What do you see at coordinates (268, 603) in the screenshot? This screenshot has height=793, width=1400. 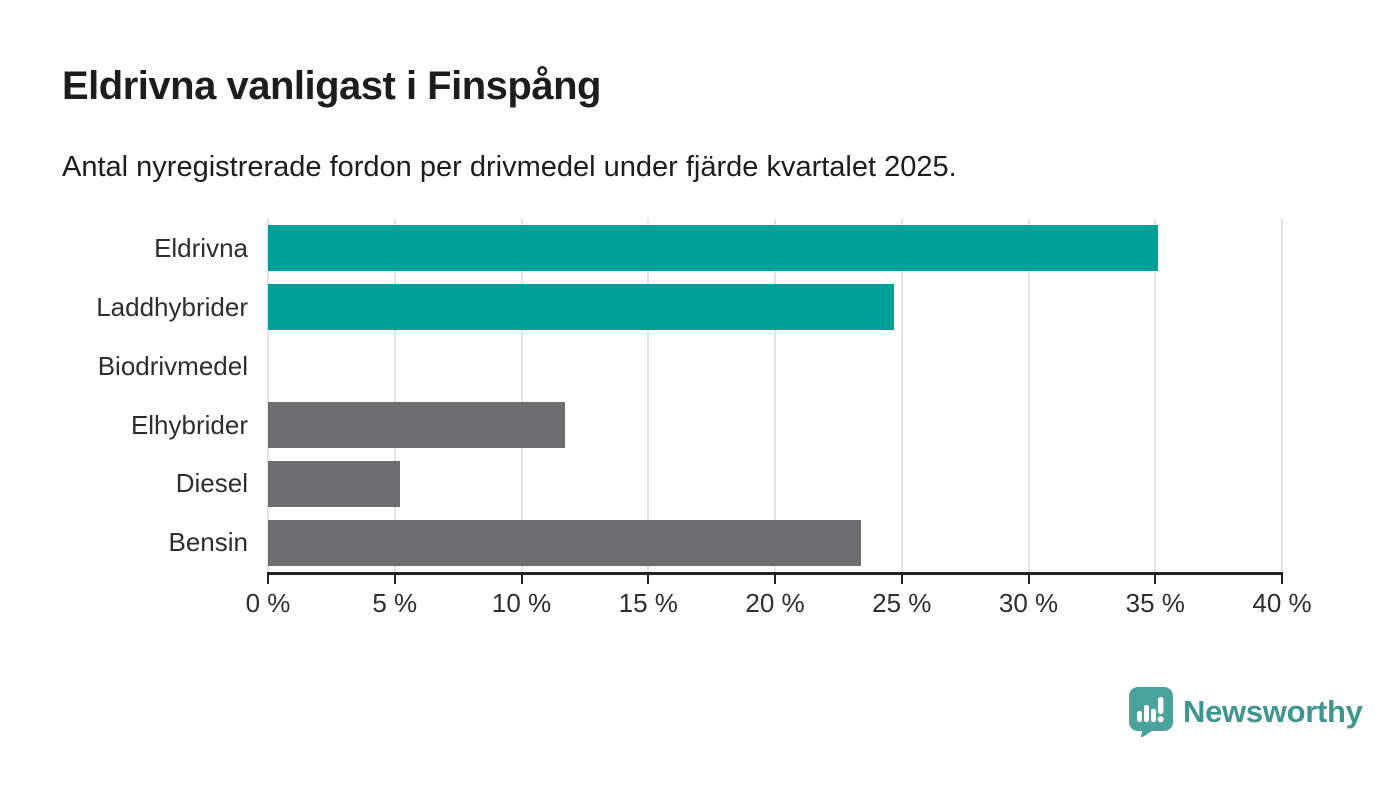 I see `x-tick-label: 0 %` at bounding box center [268, 603].